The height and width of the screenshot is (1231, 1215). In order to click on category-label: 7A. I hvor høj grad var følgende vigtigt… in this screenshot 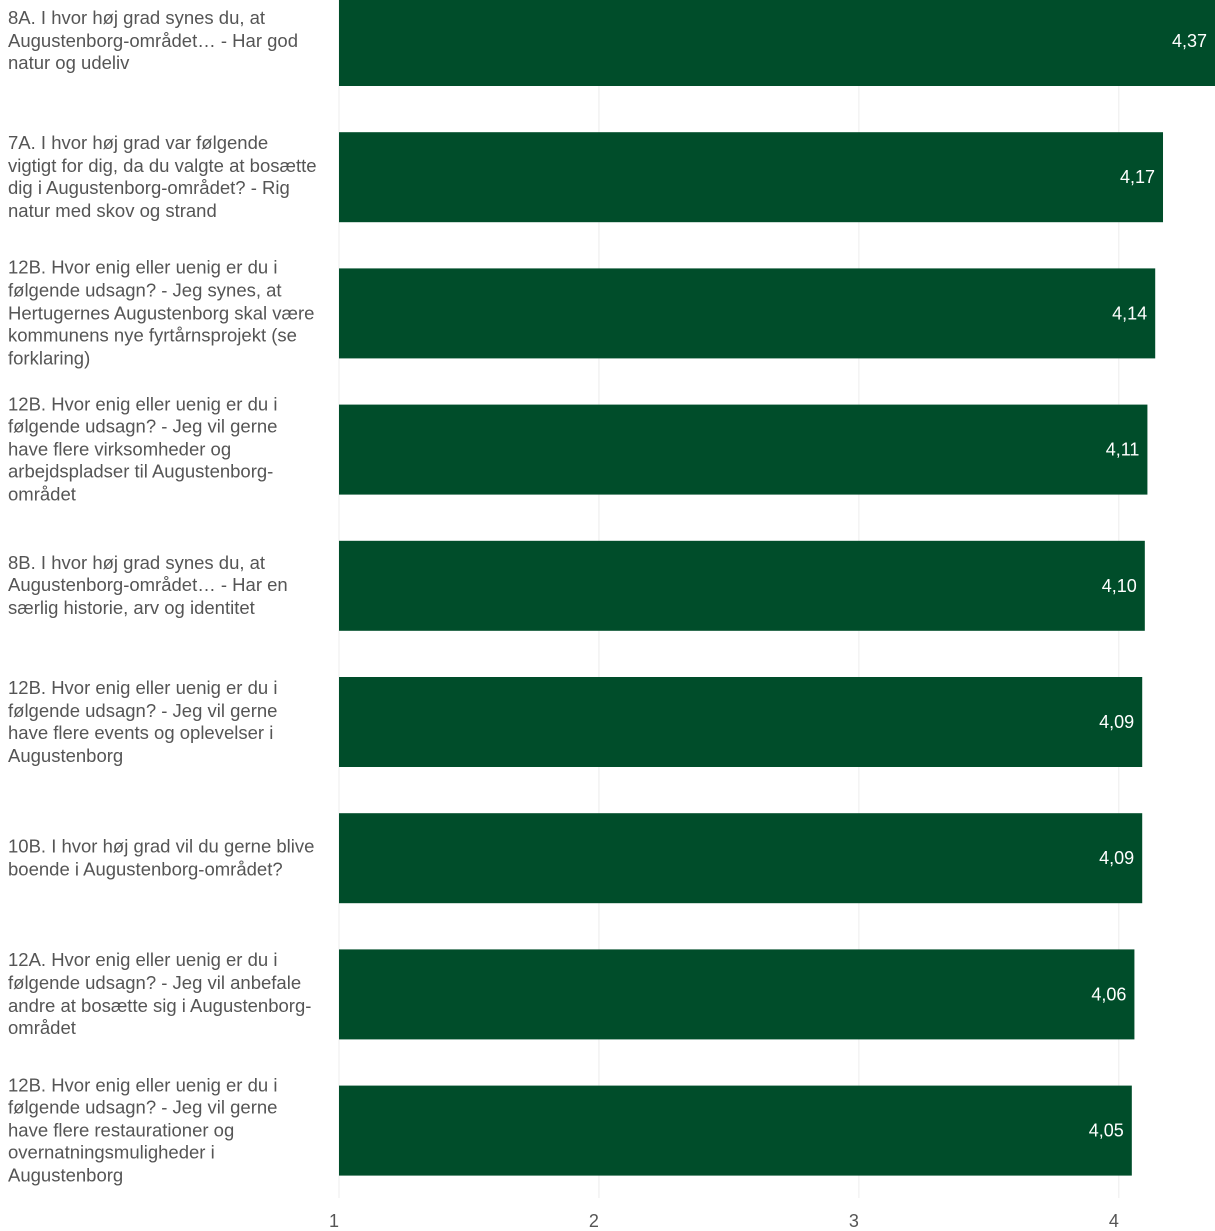, I will do `click(162, 176)`.